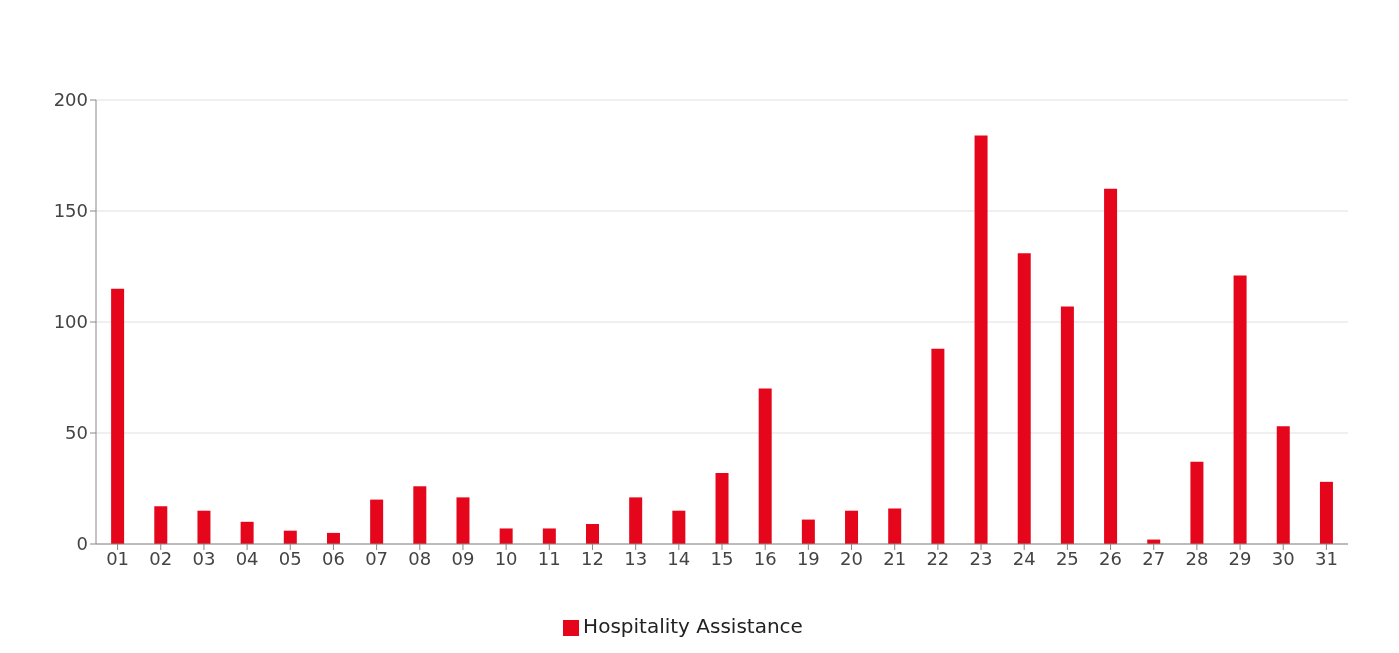 The height and width of the screenshot is (653, 1399). Describe the element at coordinates (70, 322) in the screenshot. I see `y-tick-label: 100` at that location.